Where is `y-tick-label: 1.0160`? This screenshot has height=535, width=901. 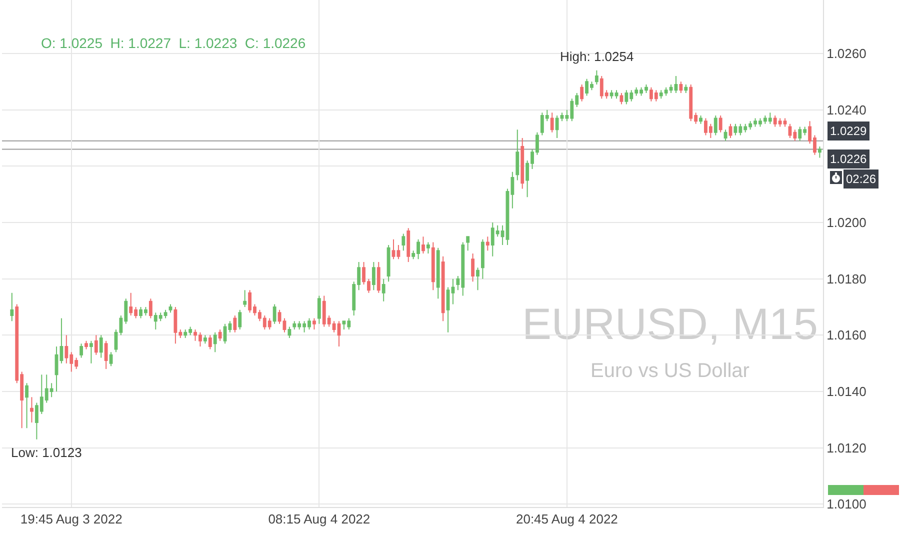
y-tick-label: 1.0160 is located at coordinates (846, 335).